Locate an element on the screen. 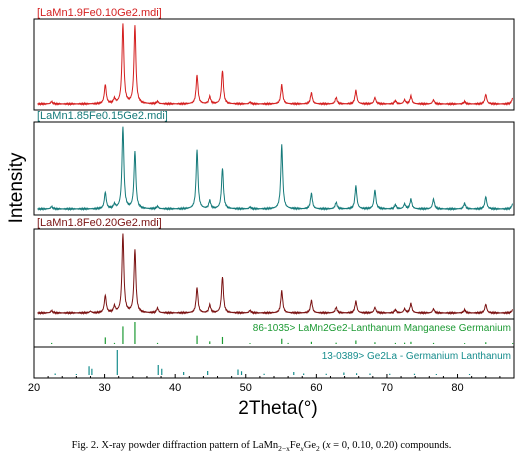  x-tick-label: 70 is located at coordinates (387, 388).